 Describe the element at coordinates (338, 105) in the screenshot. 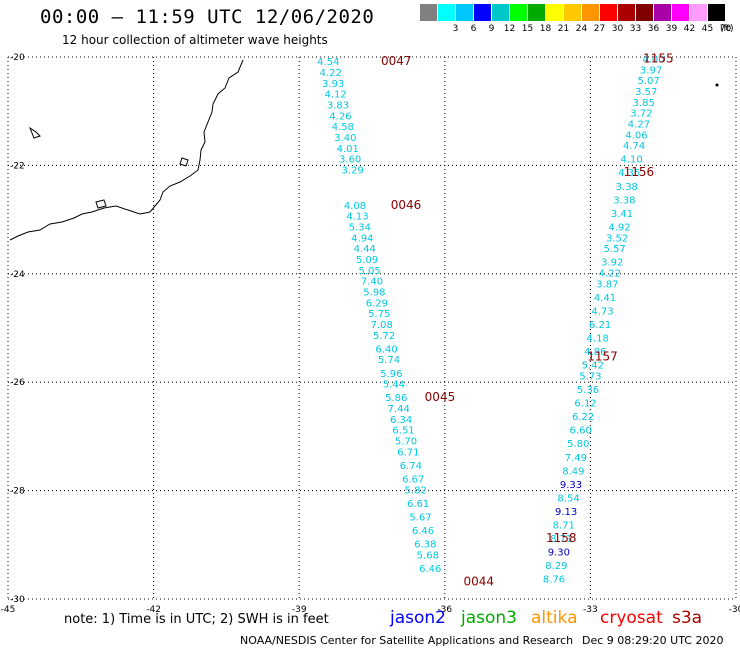

I see `wave-height-value: 3.83` at that location.